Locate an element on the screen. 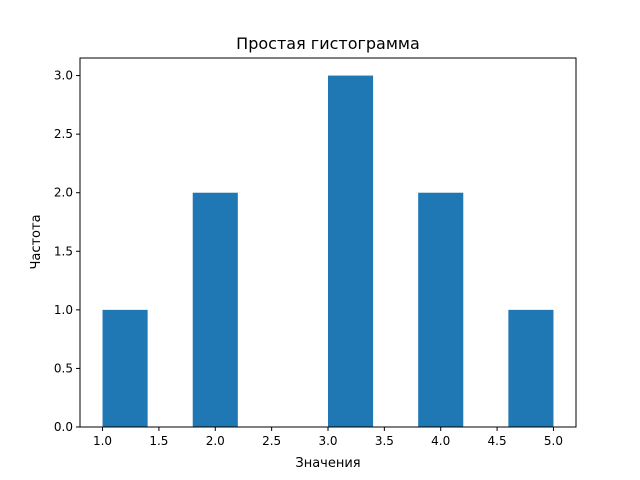  y-tick-label: 1.5 is located at coordinates (63, 251).